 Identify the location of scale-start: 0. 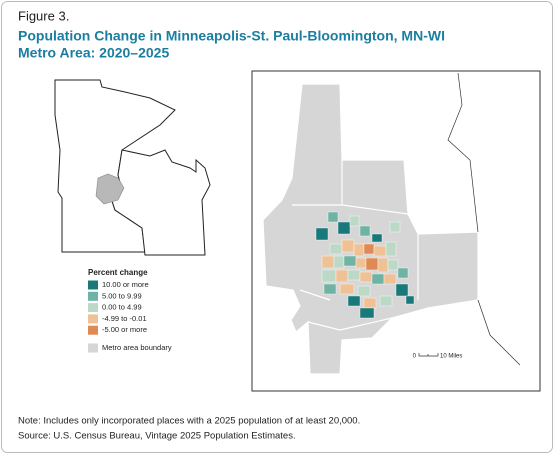
(415, 357).